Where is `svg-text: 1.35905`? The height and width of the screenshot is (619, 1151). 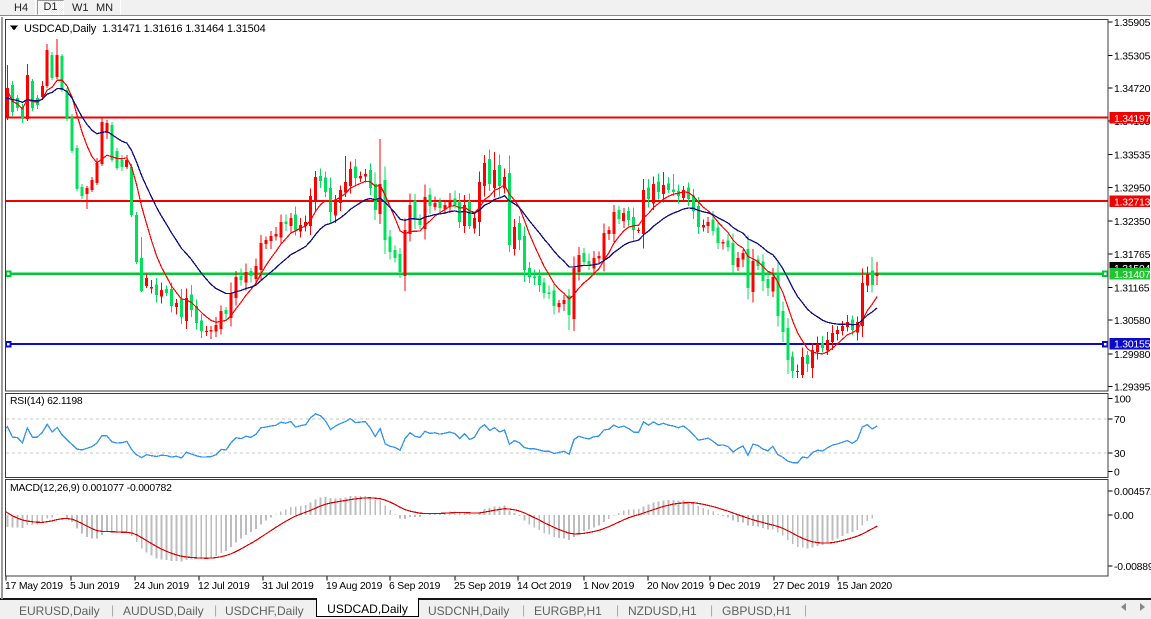 svg-text: 1.35905 is located at coordinates (1132, 23).